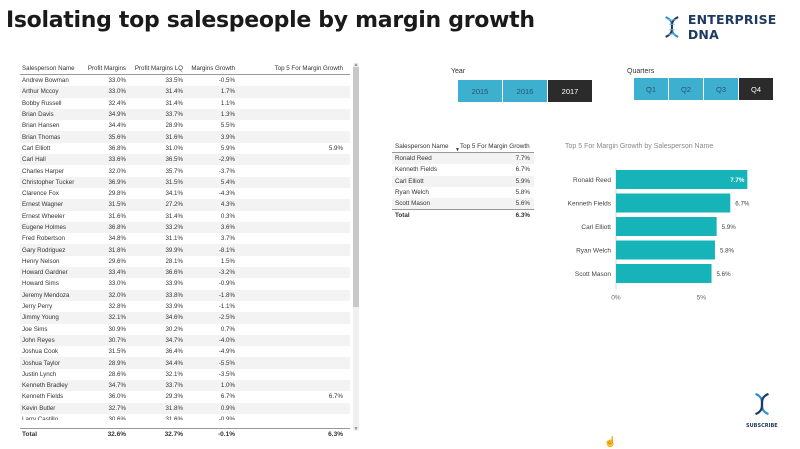 The height and width of the screenshot is (449, 800). I want to click on scrollbar-thumb, so click(356, 187).